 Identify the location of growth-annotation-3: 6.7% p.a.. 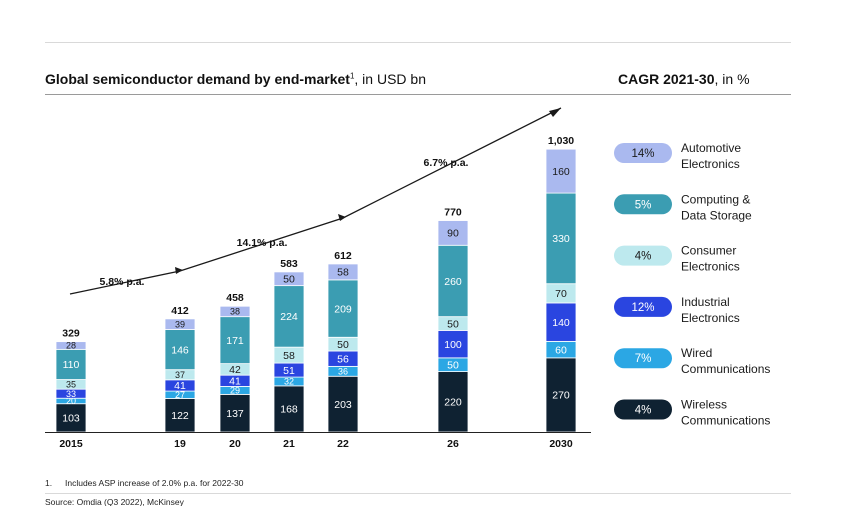
(446, 163).